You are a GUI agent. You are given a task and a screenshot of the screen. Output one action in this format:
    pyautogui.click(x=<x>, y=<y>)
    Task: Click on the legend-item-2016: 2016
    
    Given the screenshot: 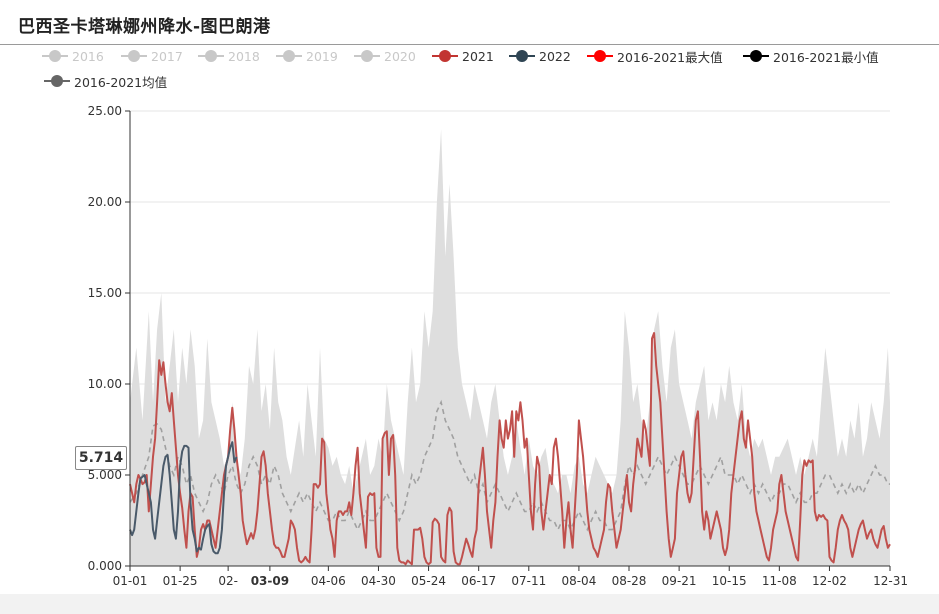 What is the action you would take?
    pyautogui.click(x=73, y=56)
    